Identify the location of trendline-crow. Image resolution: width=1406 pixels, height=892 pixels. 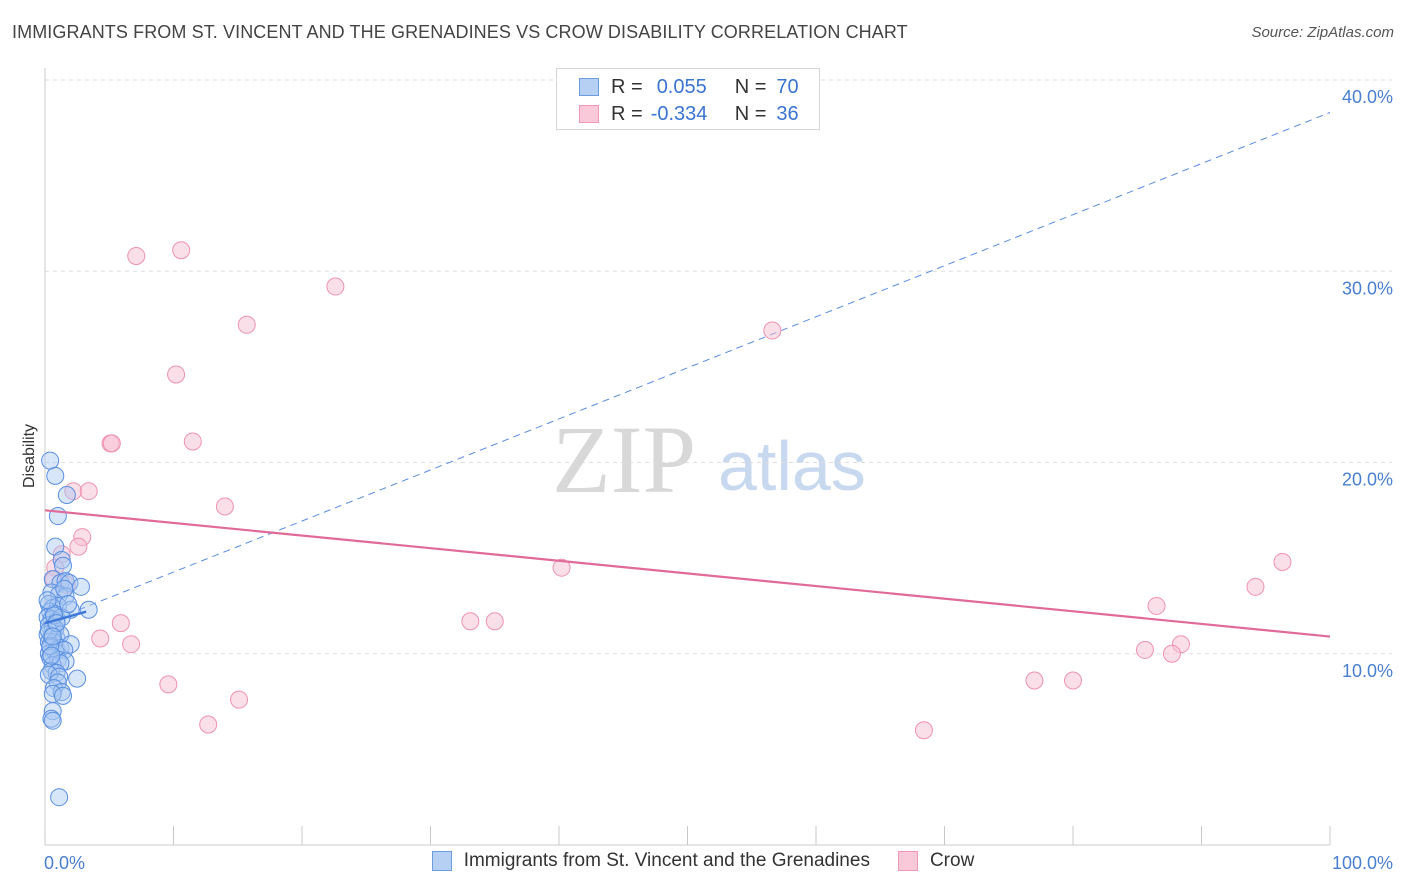
(687, 573).